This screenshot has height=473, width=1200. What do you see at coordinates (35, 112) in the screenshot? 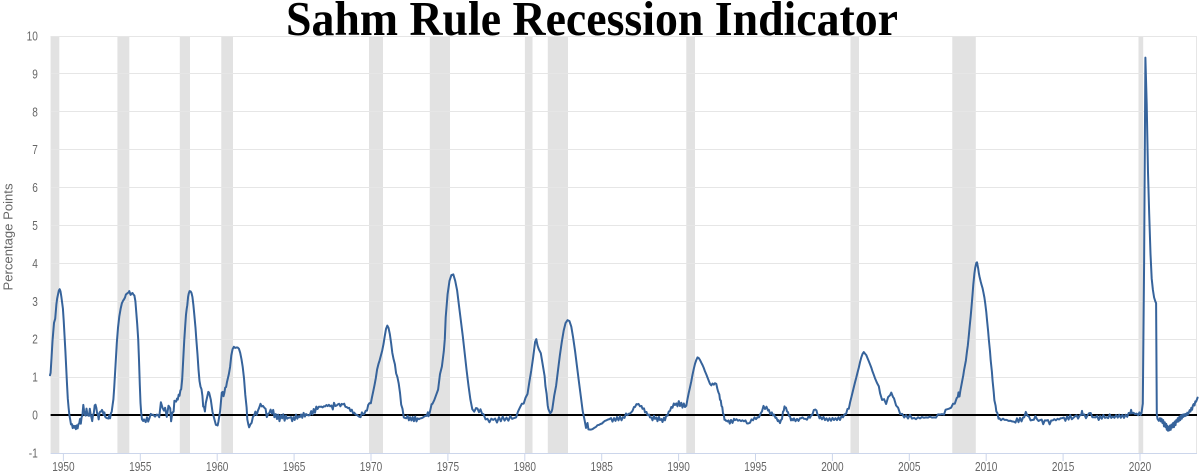
I see `svg-text: 8` at bounding box center [35, 112].